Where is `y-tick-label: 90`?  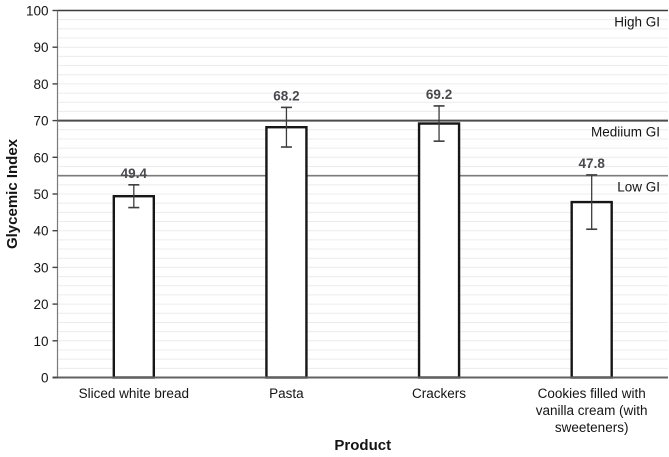
y-tick-label: 90 is located at coordinates (40, 47).